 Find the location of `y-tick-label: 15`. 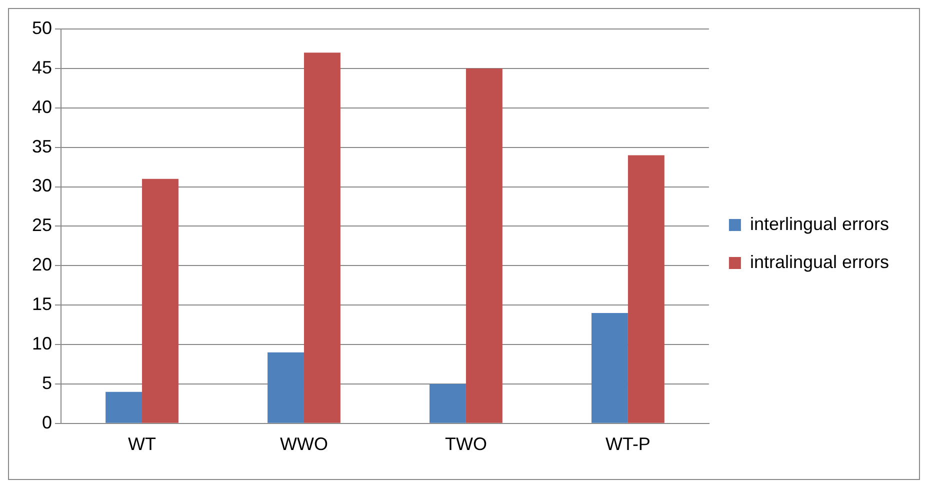

y-tick-label: 15 is located at coordinates (42, 304).